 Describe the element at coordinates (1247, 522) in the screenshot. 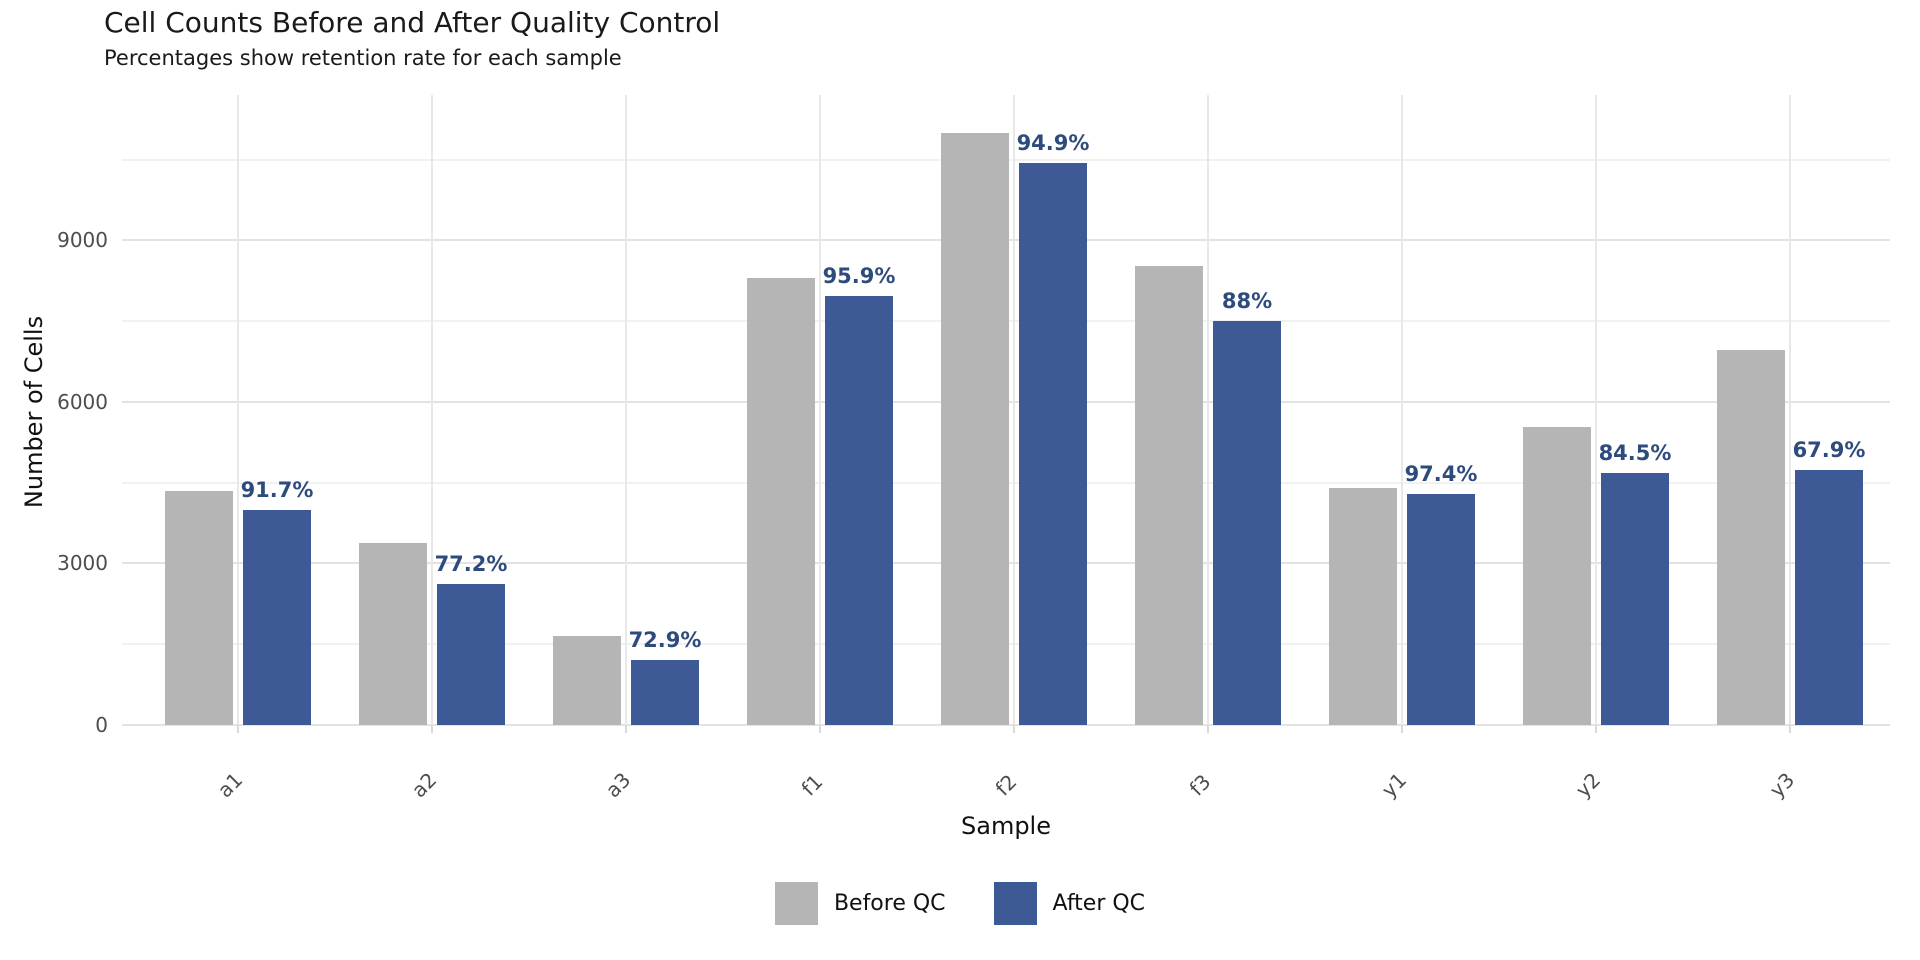

I see `bar-after-qc-f3` at that location.